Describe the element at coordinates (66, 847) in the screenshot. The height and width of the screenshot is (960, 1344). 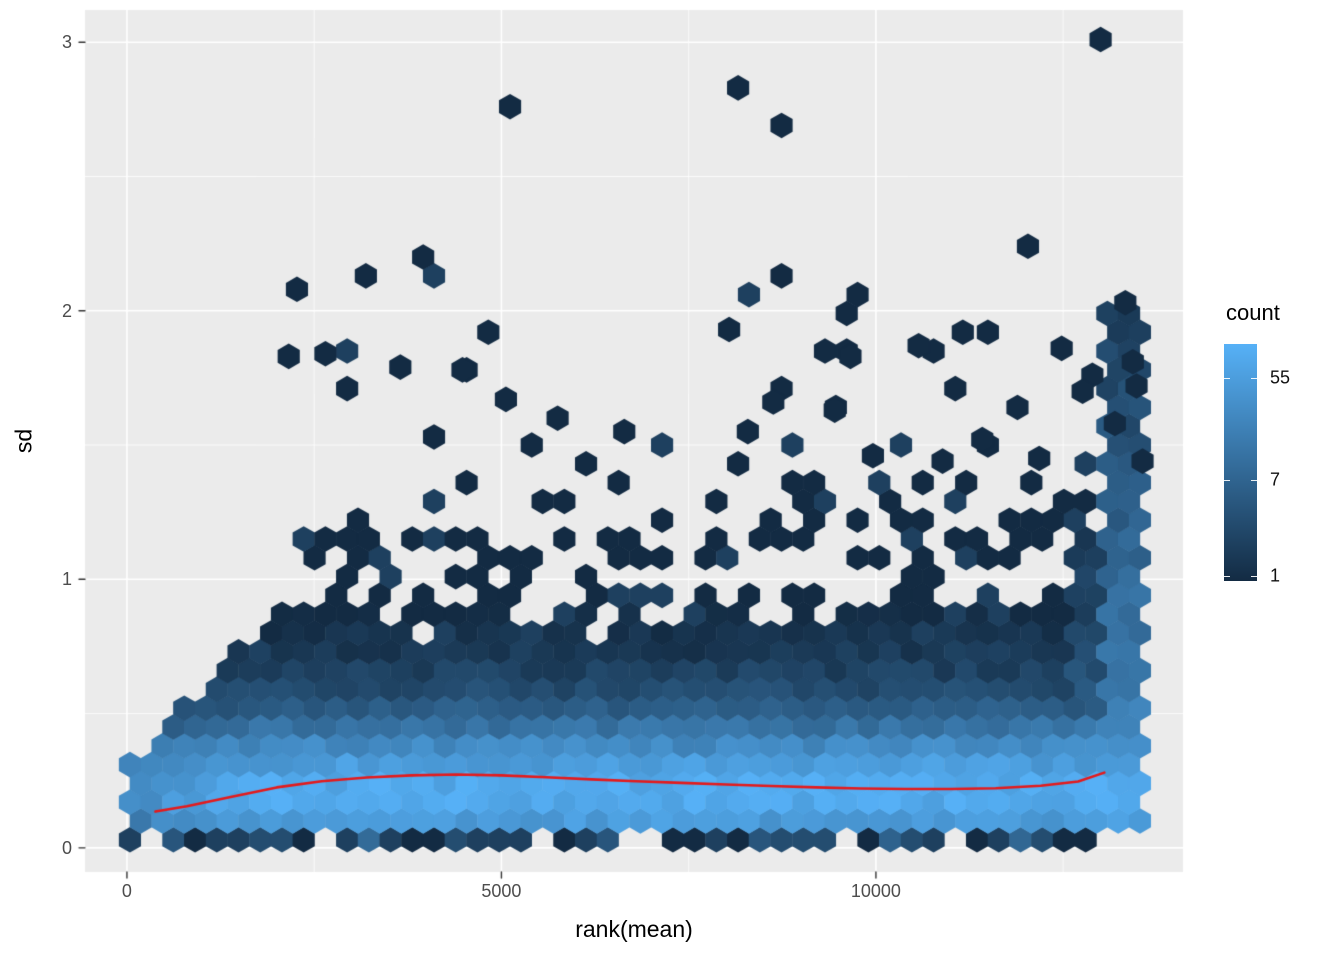
I see `y-tick-label: 0` at that location.